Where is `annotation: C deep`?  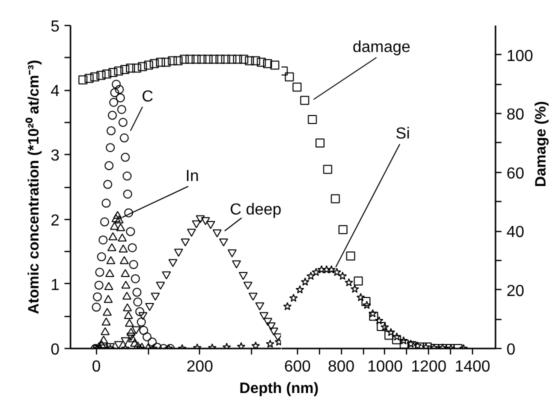 annotation: C deep is located at coordinates (256, 209).